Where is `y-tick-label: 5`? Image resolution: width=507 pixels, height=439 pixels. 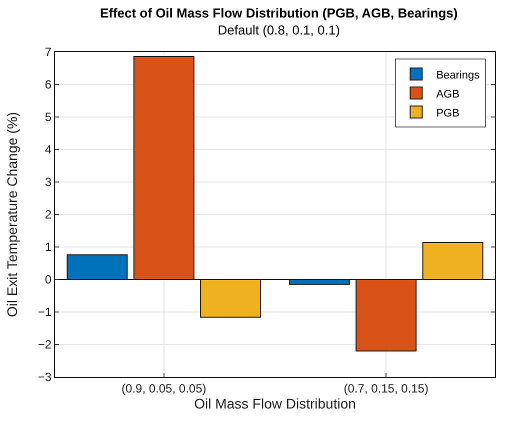
y-tick-label: 5 is located at coordinates (48, 117).